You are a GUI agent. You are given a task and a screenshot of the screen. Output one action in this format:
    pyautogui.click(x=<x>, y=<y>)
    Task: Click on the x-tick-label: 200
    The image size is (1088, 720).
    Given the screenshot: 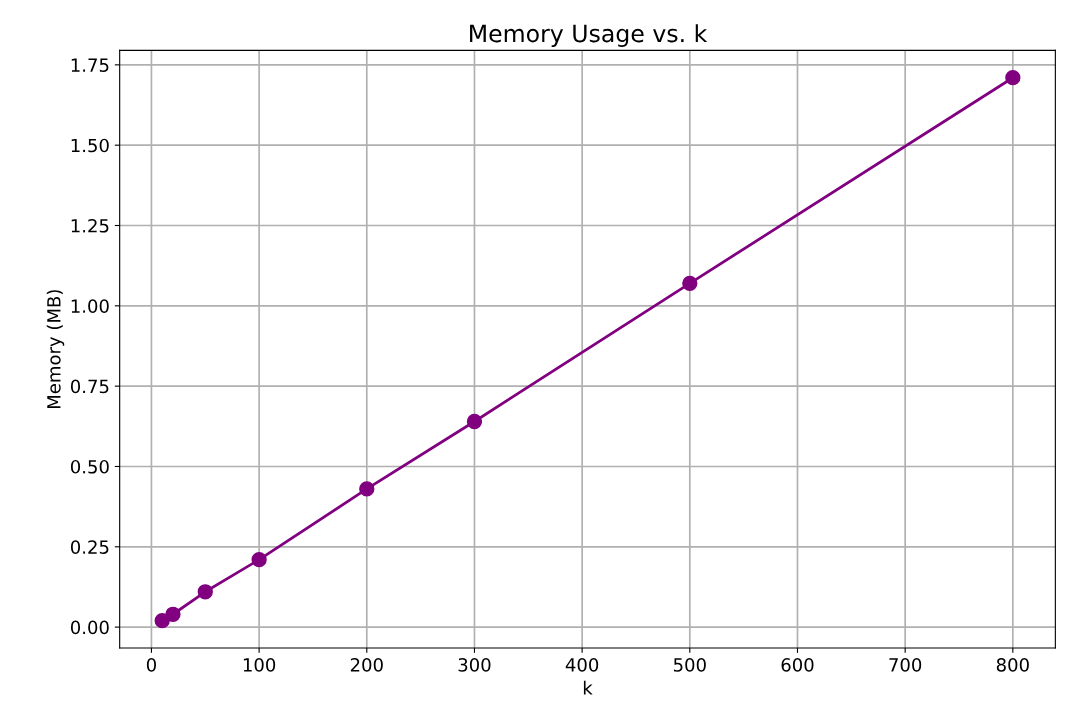 What is the action you would take?
    pyautogui.click(x=366, y=665)
    